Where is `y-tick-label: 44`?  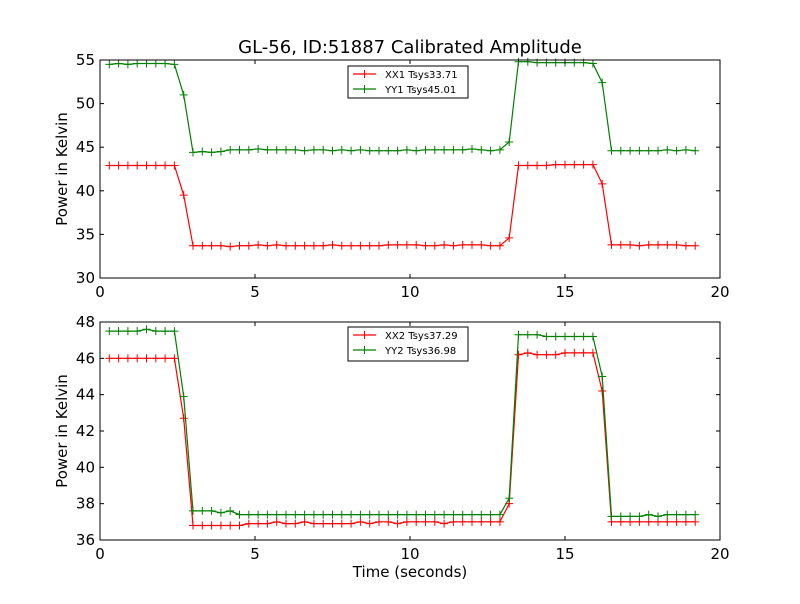
y-tick-label: 44 is located at coordinates (85, 395).